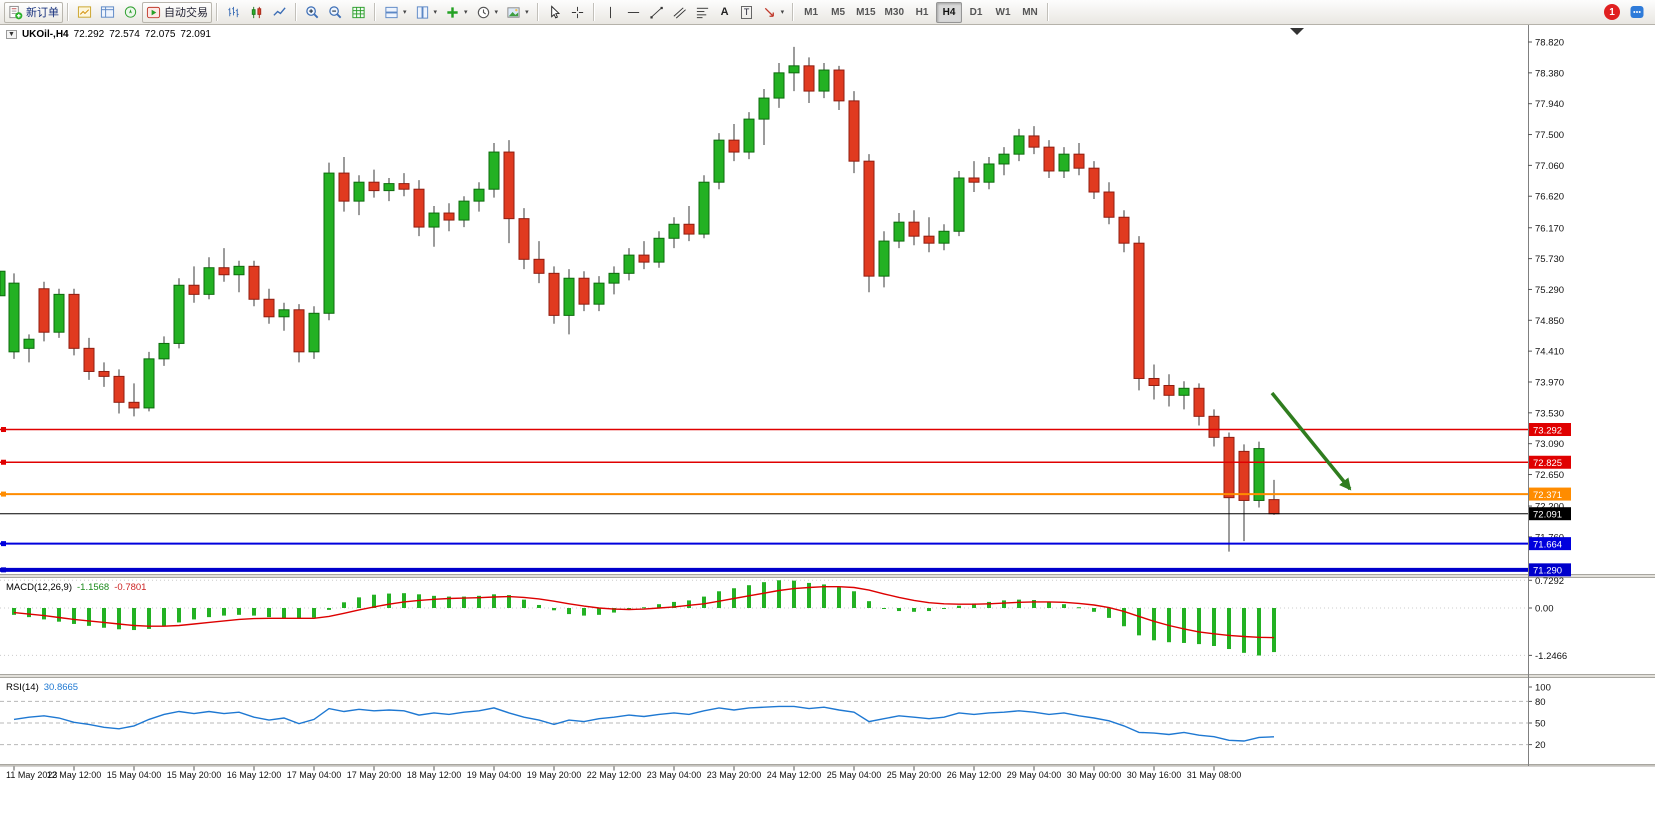 This screenshot has width=1655, height=830. What do you see at coordinates (838, 12) in the screenshot?
I see `timeframe-m5: M5` at bounding box center [838, 12].